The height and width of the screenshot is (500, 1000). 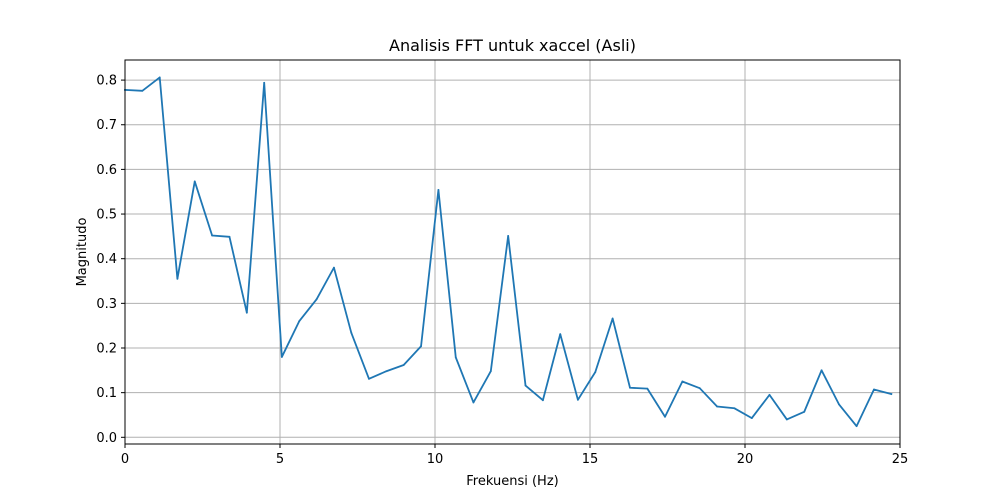 I want to click on chart-title: Analisis FFT untuk xaccel (Asli), so click(x=512, y=45).